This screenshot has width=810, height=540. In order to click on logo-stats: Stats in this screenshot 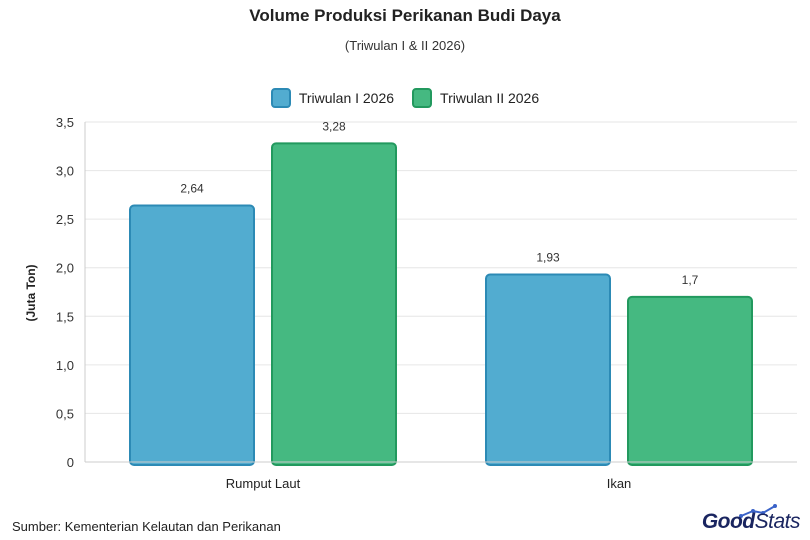, I will do `click(777, 521)`.